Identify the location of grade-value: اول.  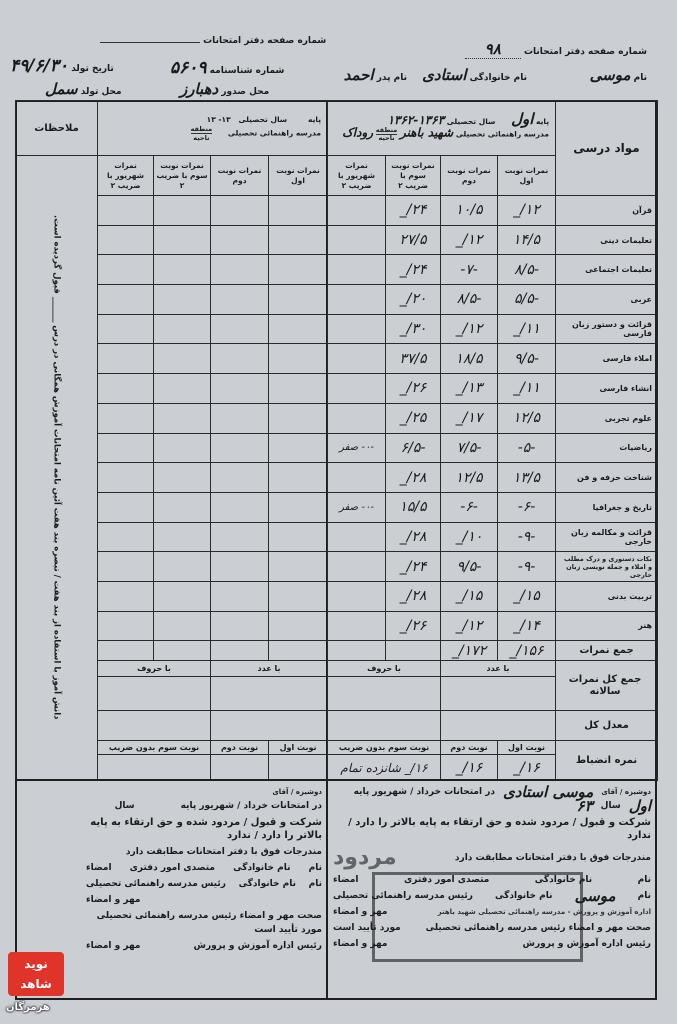
(639, 806).